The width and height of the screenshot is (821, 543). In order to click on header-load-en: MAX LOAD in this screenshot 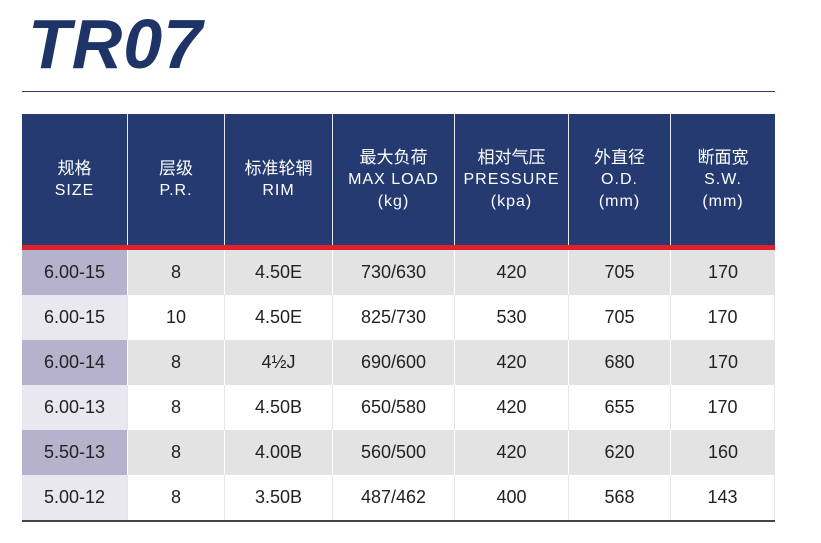, I will do `click(393, 179)`.